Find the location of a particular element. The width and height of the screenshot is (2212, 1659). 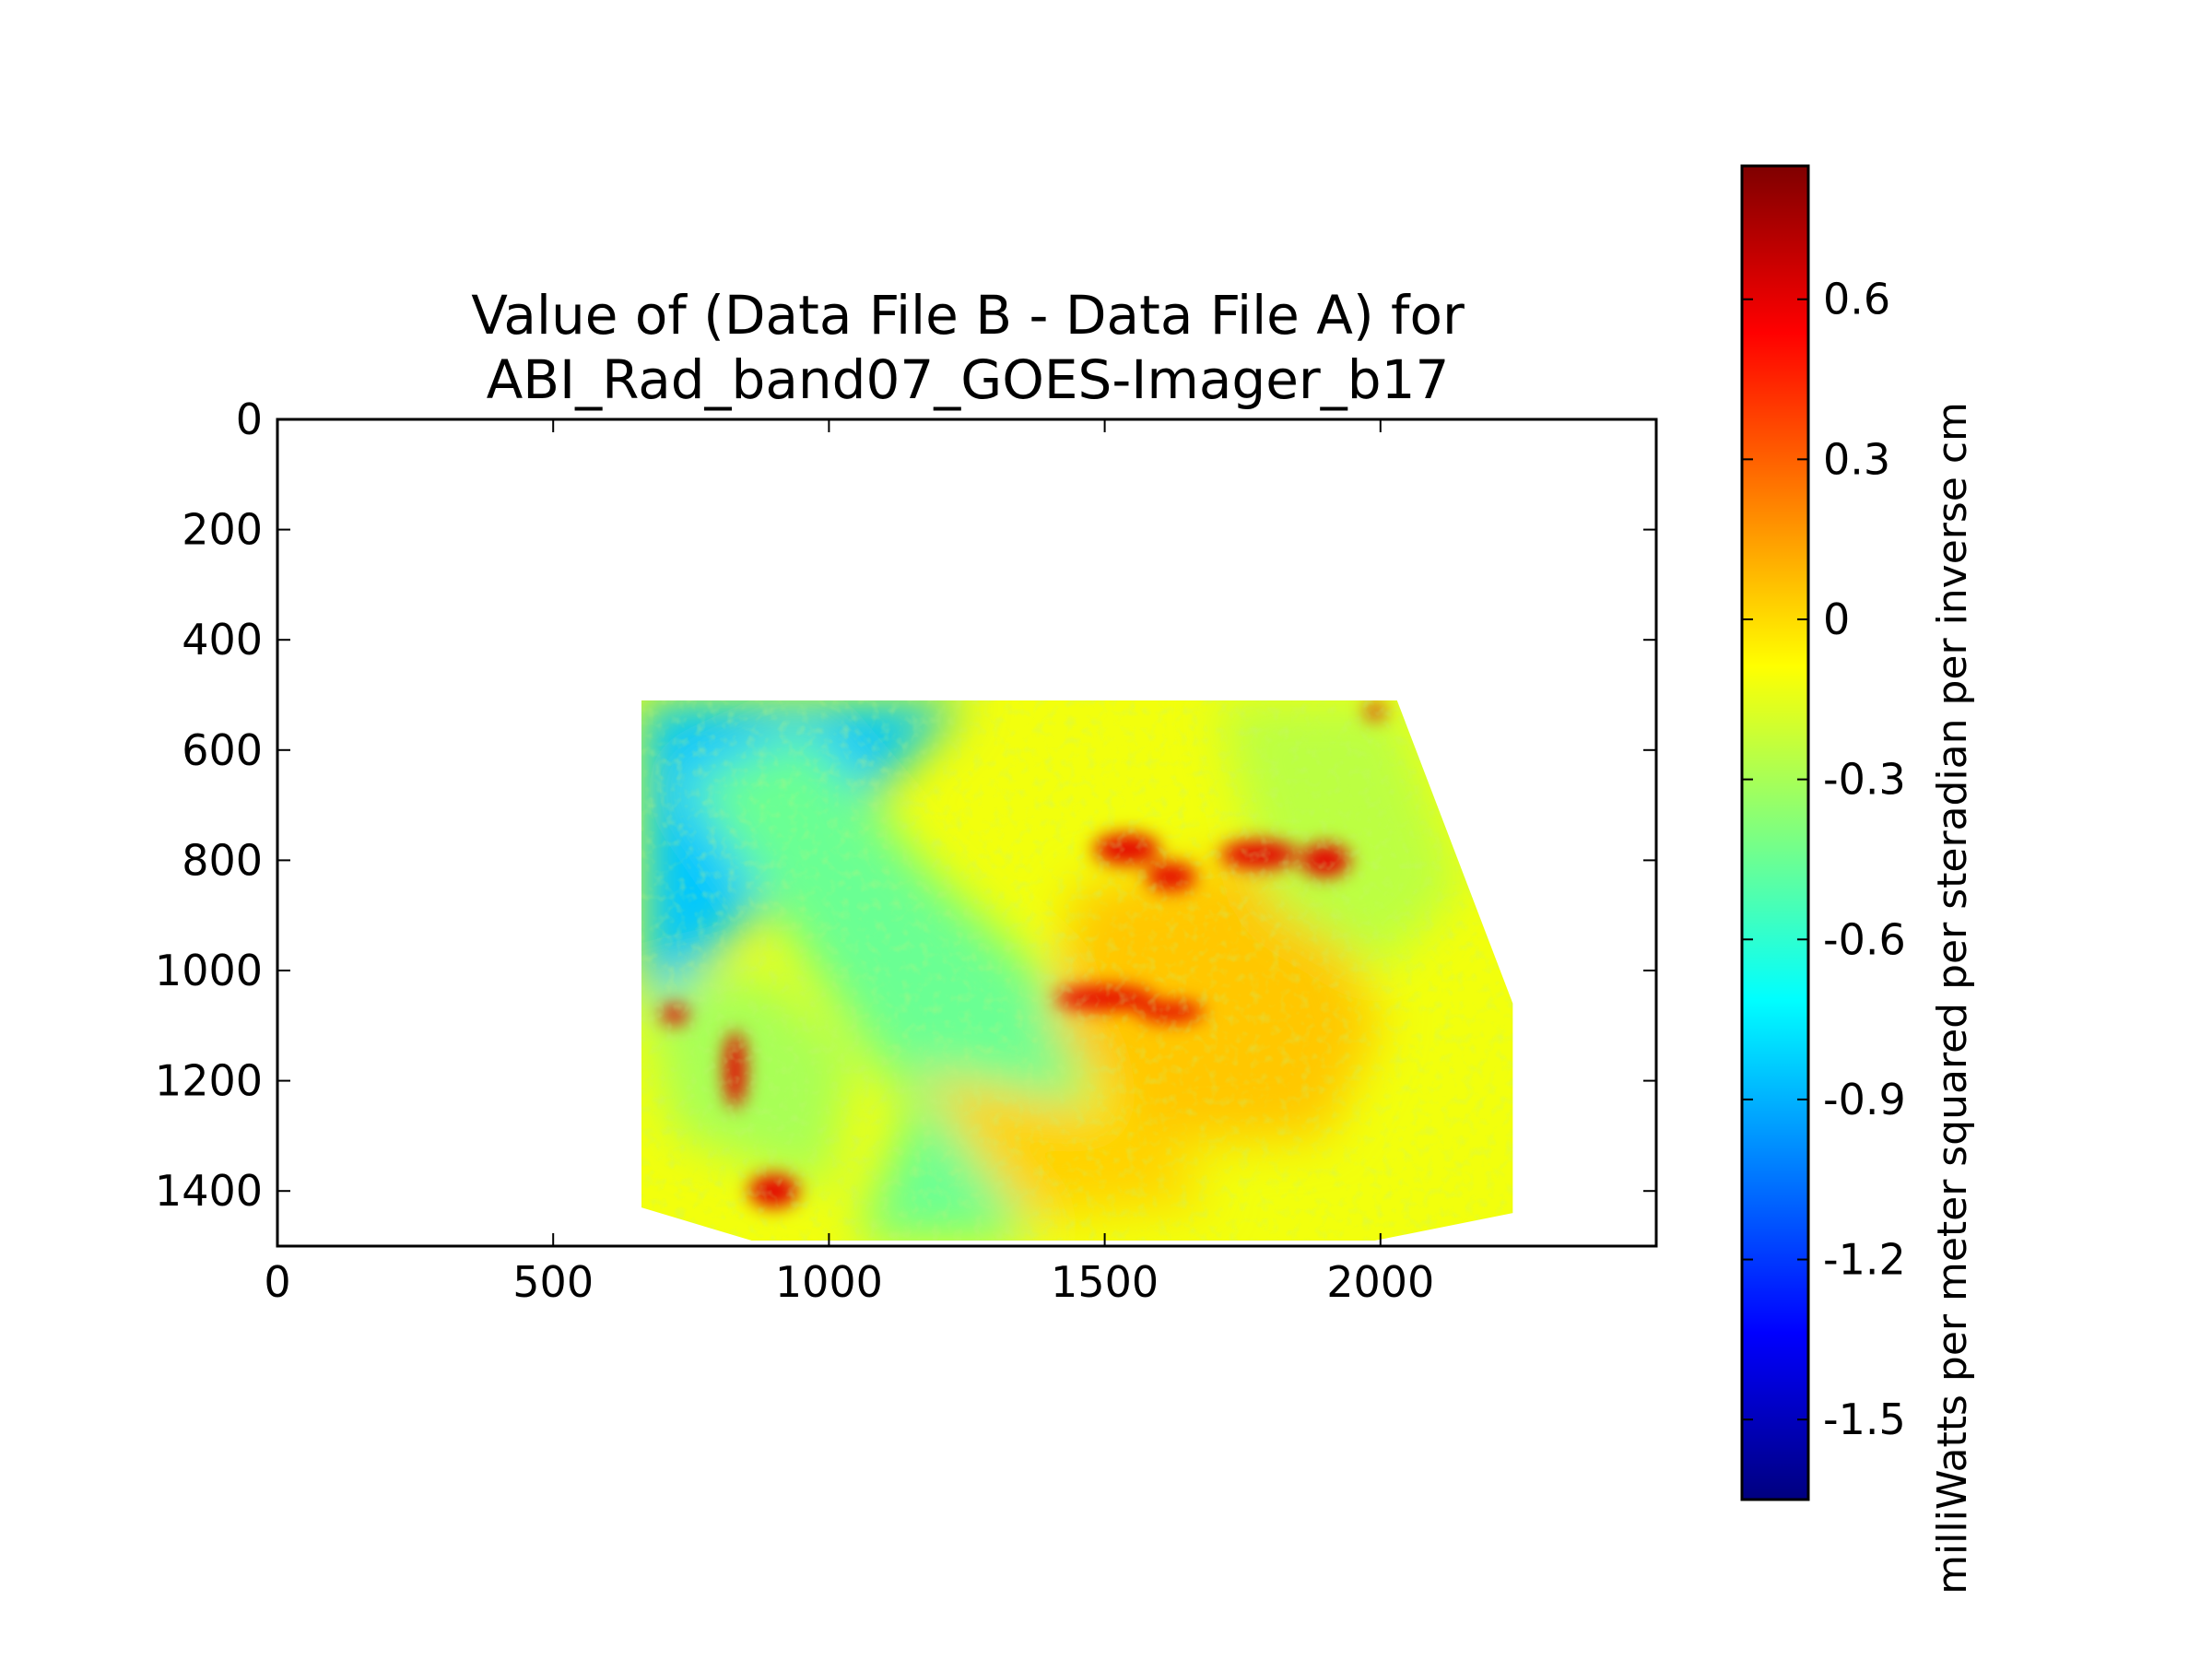

x-tick-label: 2000 is located at coordinates (1380, 1282).